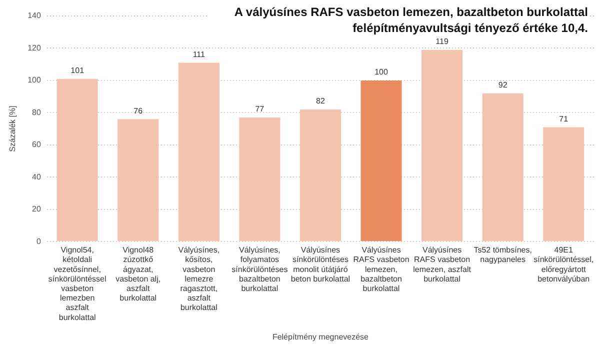  What do you see at coordinates (139, 111) in the screenshot?
I see `data-label: 76` at bounding box center [139, 111].